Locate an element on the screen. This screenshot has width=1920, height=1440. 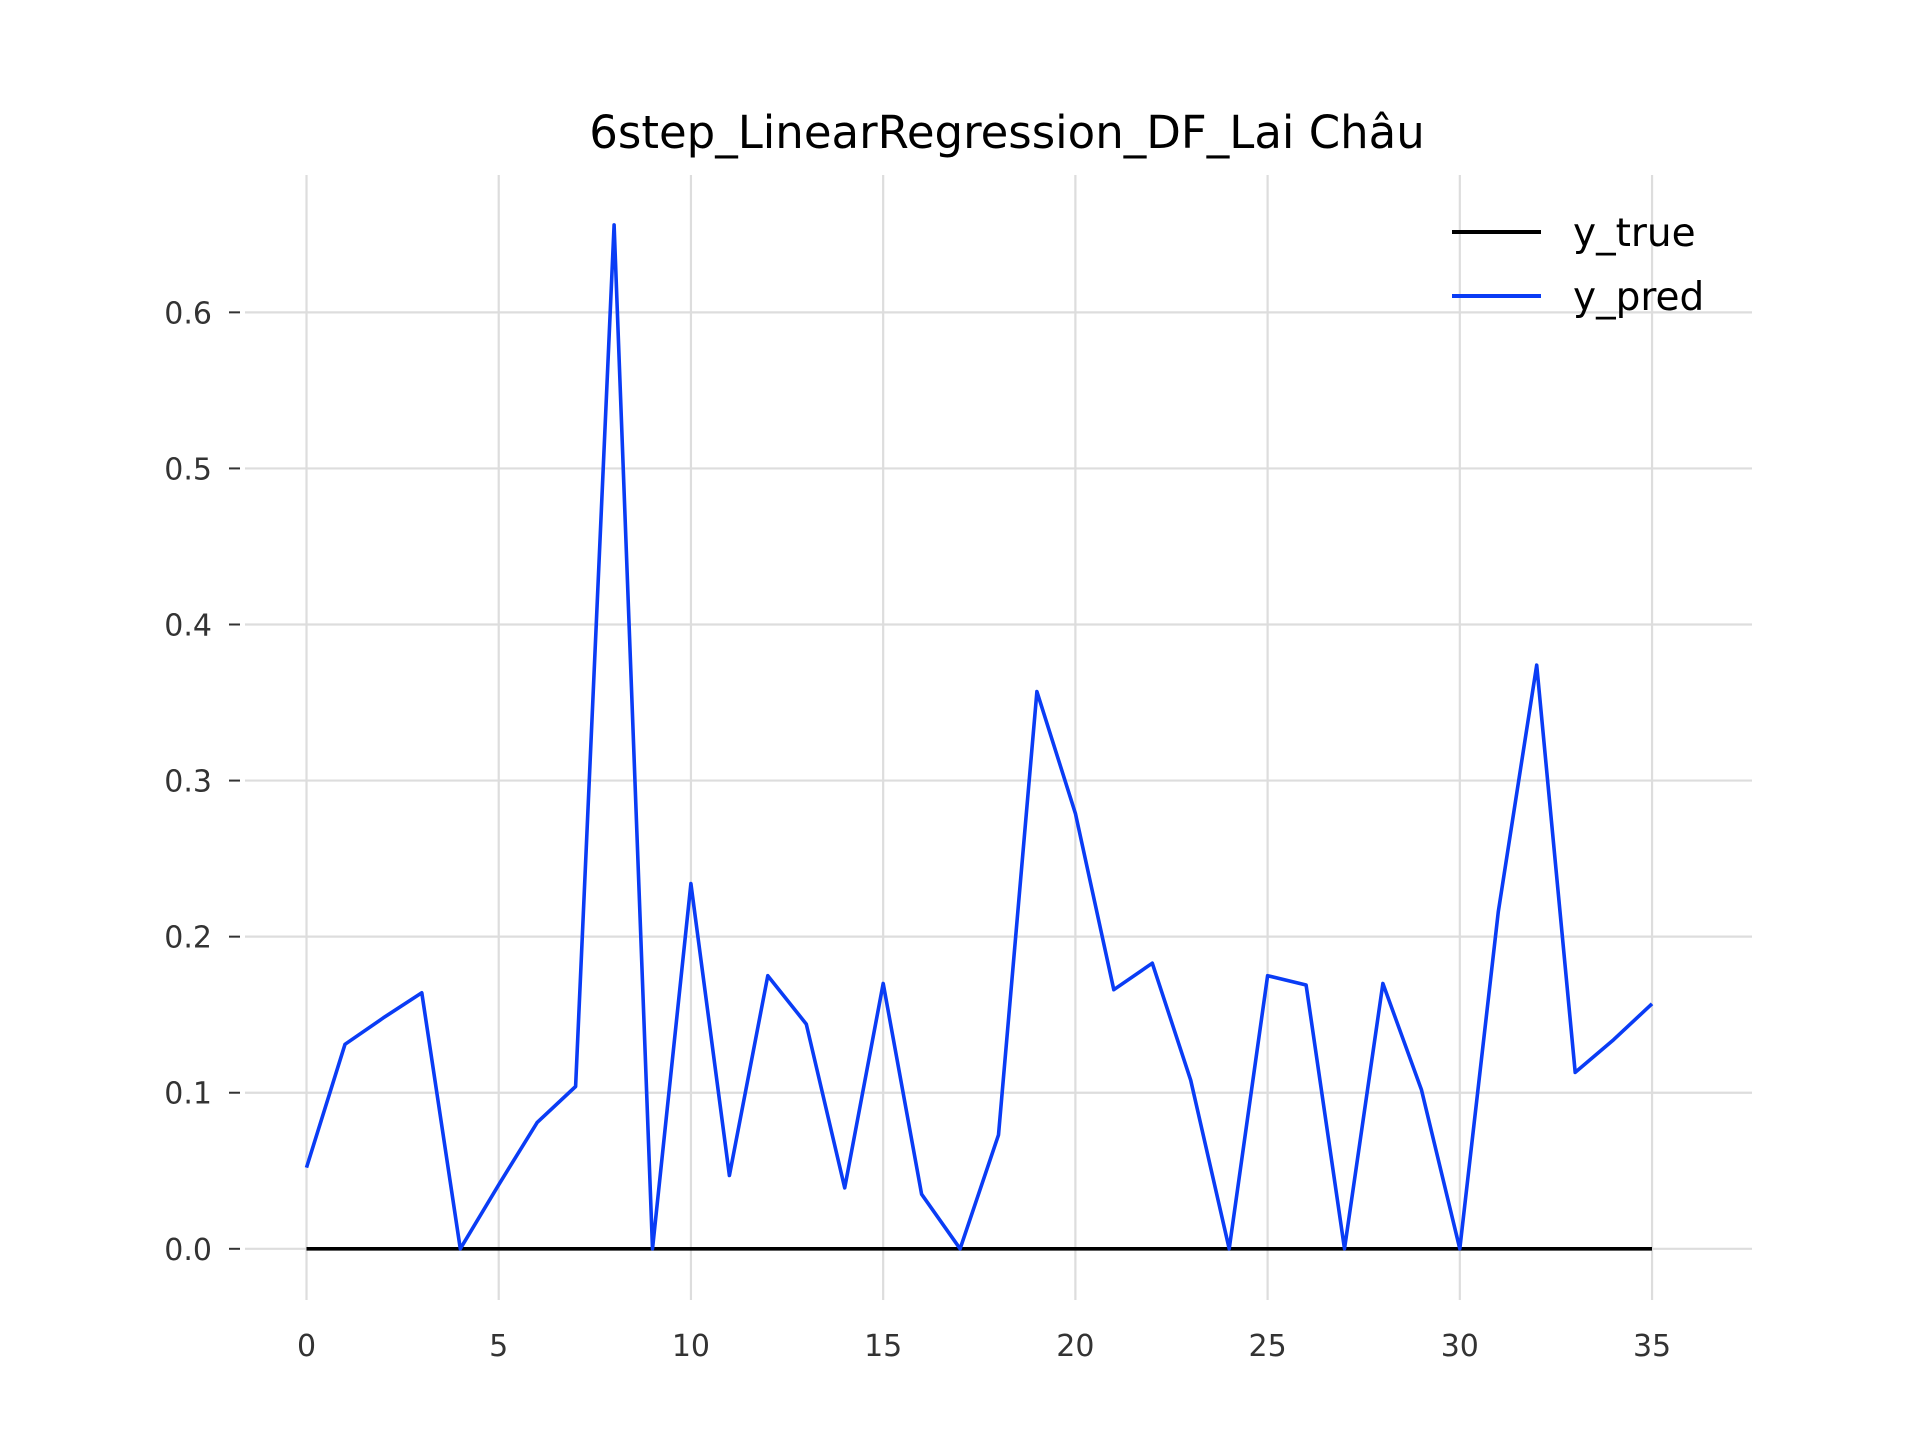
y-axis: 0.0 0.1 0.2 0.3 0.4 0.5 0.6 is located at coordinates (202, 782).